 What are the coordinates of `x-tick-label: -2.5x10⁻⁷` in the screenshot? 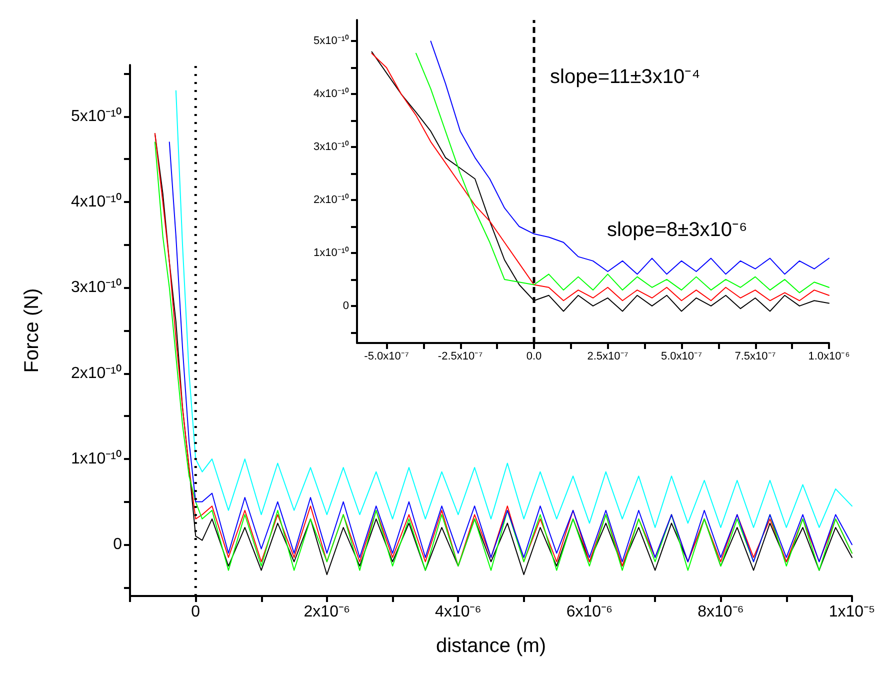 It's located at (460, 356).